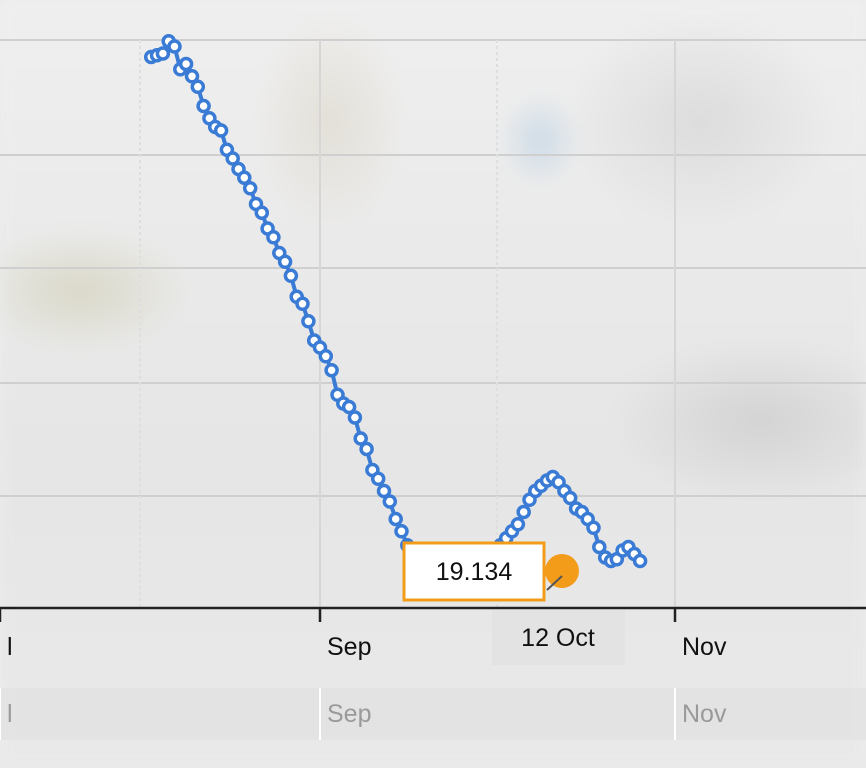 The image size is (866, 768). I want to click on navigator-tick-label: Sep, so click(349, 714).